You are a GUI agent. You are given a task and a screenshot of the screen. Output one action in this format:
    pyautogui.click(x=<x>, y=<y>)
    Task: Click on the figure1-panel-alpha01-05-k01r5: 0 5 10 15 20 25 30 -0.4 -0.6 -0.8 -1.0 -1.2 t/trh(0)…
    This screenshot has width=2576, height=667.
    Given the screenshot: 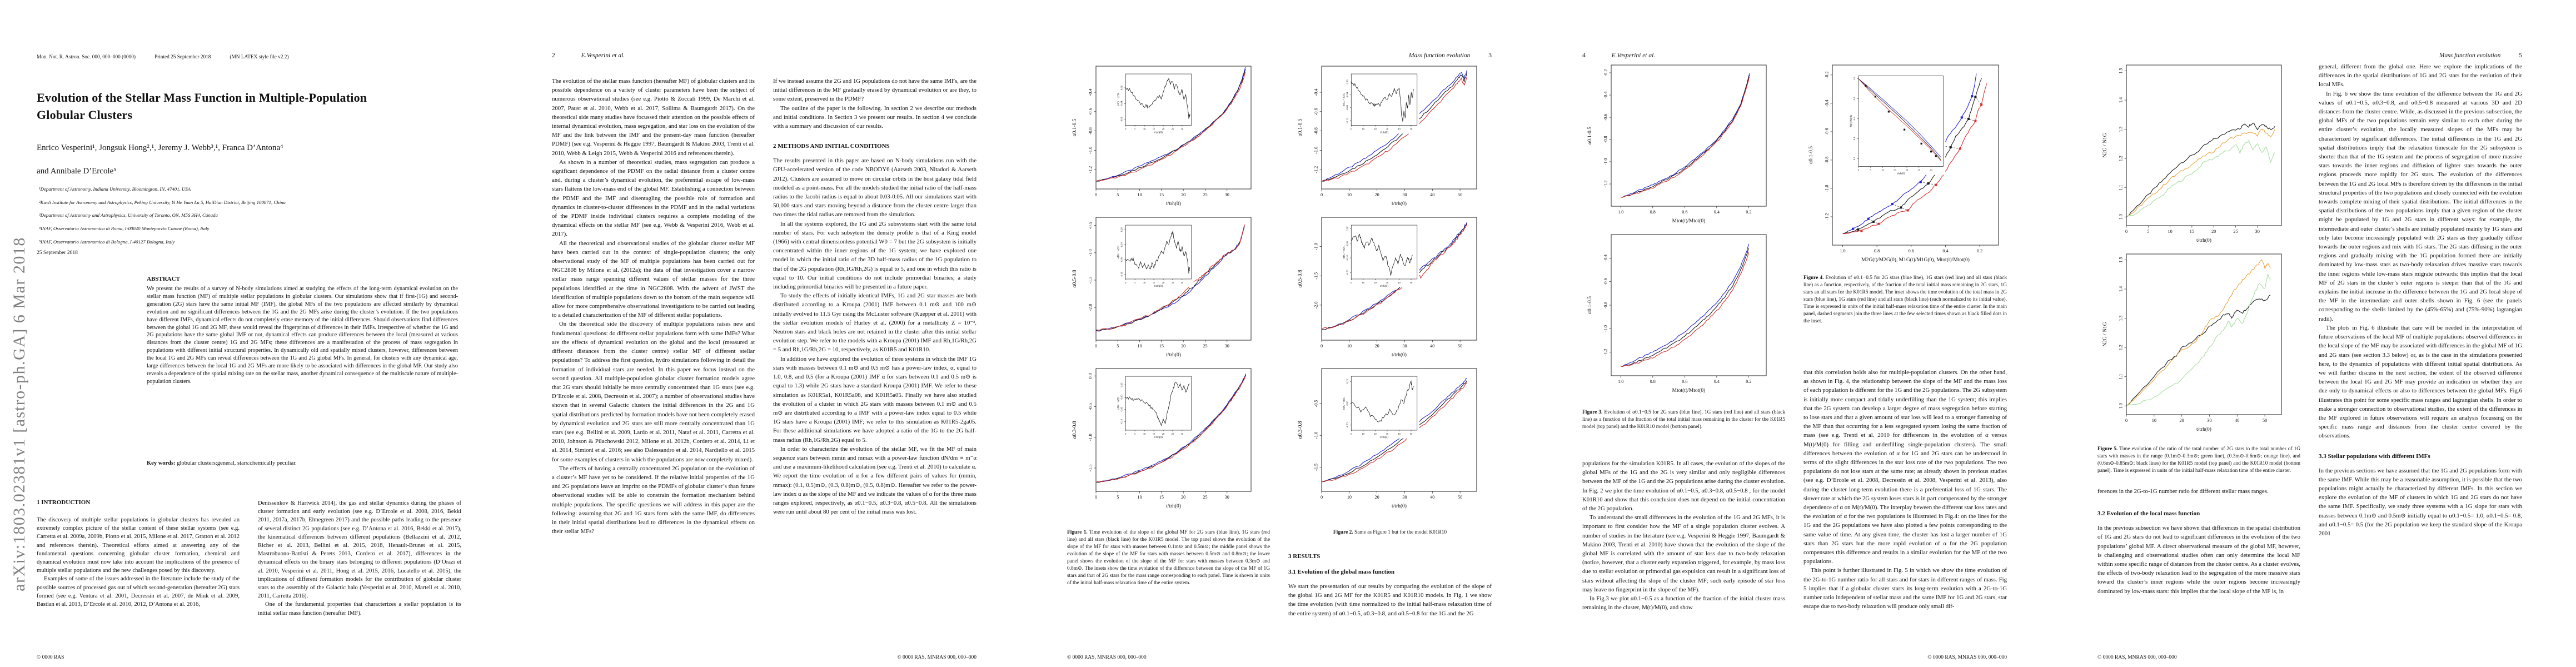 What is the action you would take?
    pyautogui.click(x=1163, y=136)
    